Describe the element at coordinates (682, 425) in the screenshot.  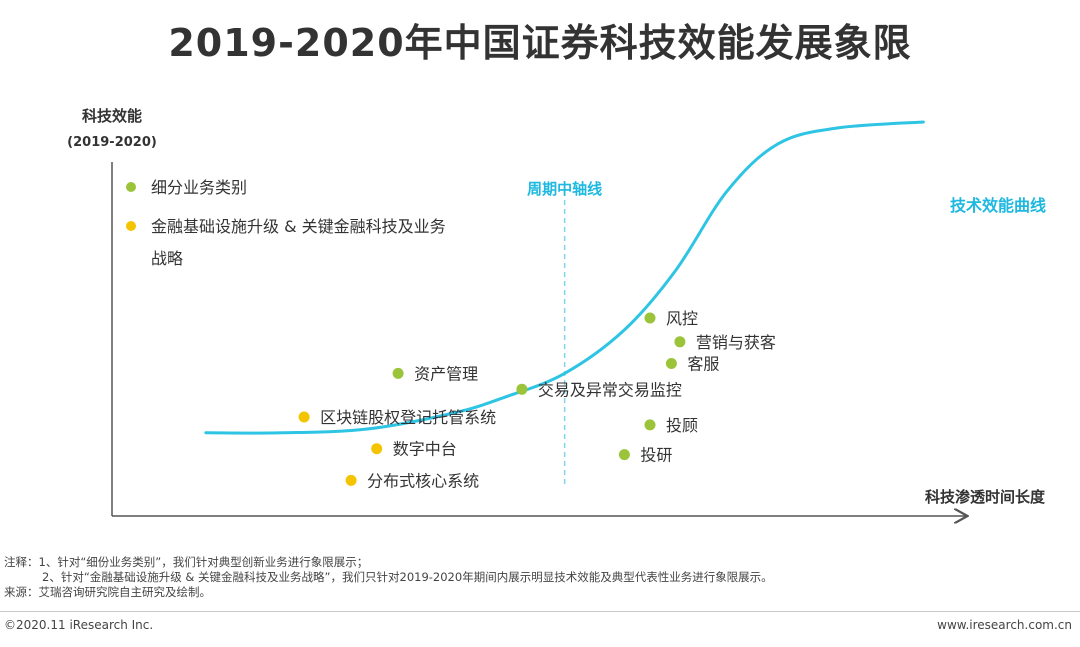
I see `data-point-label: 投顾` at that location.